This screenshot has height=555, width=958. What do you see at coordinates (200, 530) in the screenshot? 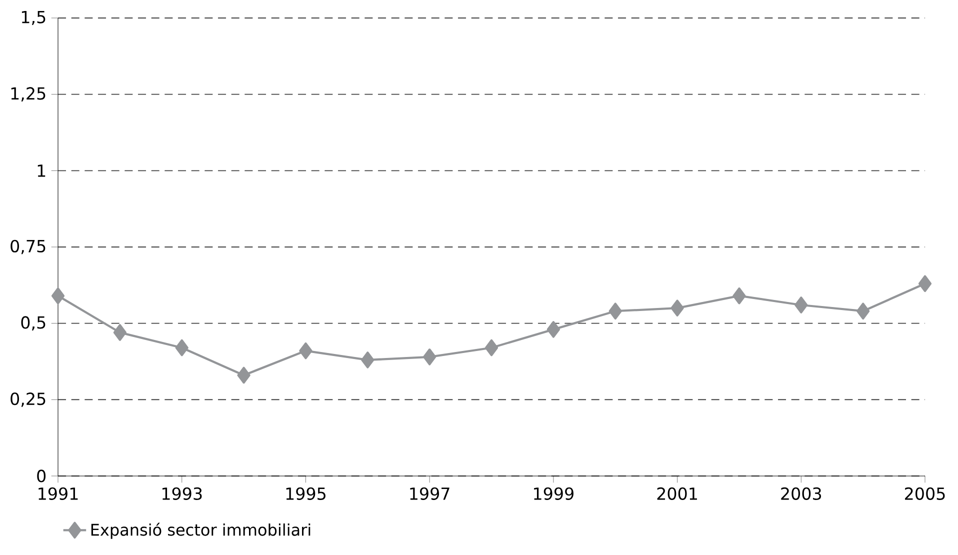
I see `legend-label: Expansió sector immobiliari` at bounding box center [200, 530].